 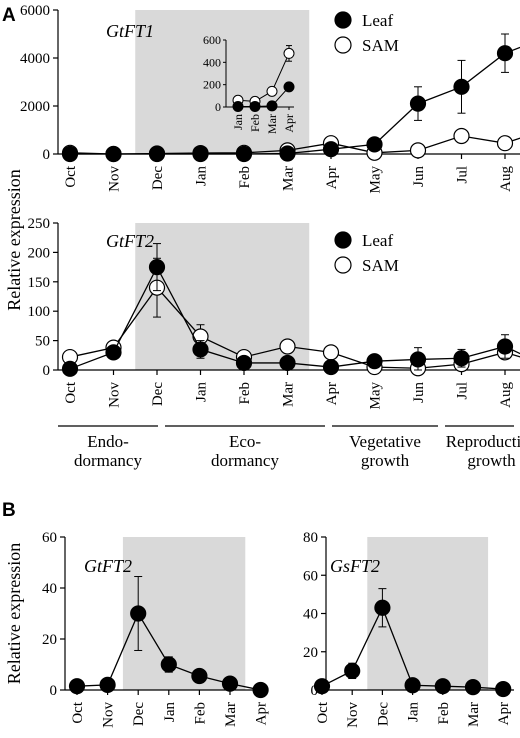 I want to click on inset-y-tick-label-2: 400, so click(x=212, y=62).